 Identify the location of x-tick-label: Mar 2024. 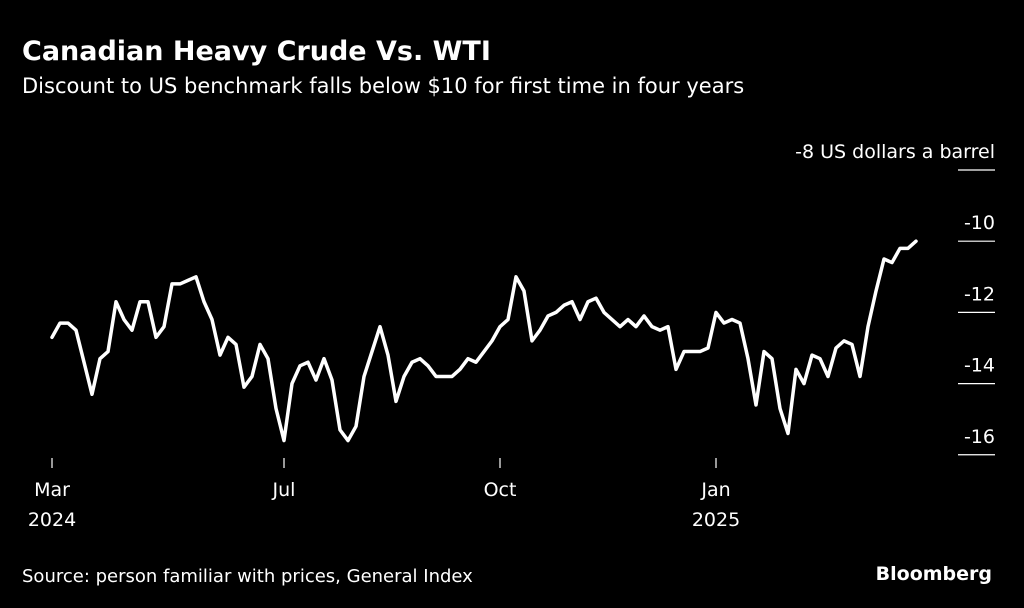
(52, 505).